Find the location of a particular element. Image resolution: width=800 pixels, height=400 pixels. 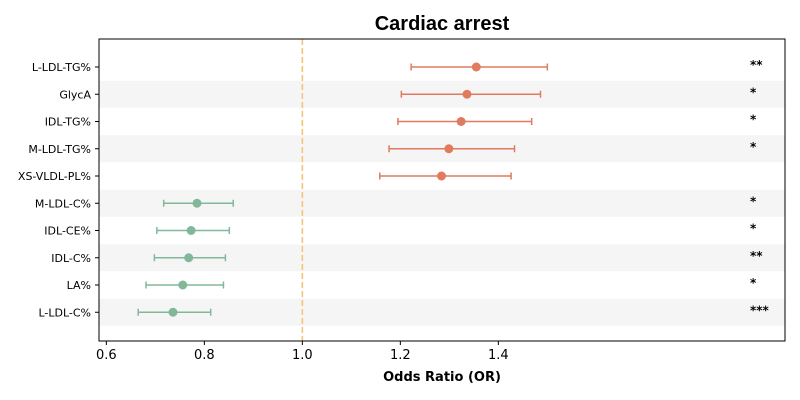

forest-row is located at coordinates (445, 176).